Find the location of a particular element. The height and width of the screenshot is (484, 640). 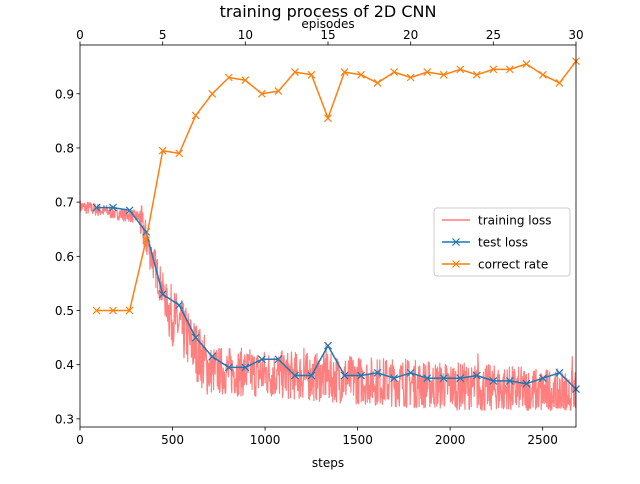

x-tick-label: 1500 is located at coordinates (357, 440).